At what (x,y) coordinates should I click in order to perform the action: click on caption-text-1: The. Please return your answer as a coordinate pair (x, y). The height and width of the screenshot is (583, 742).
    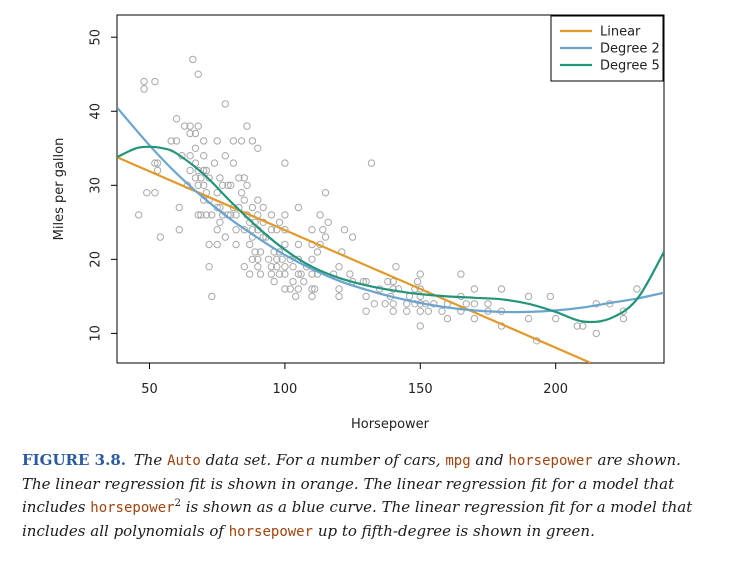
    Looking at the image, I should click on (148, 460).